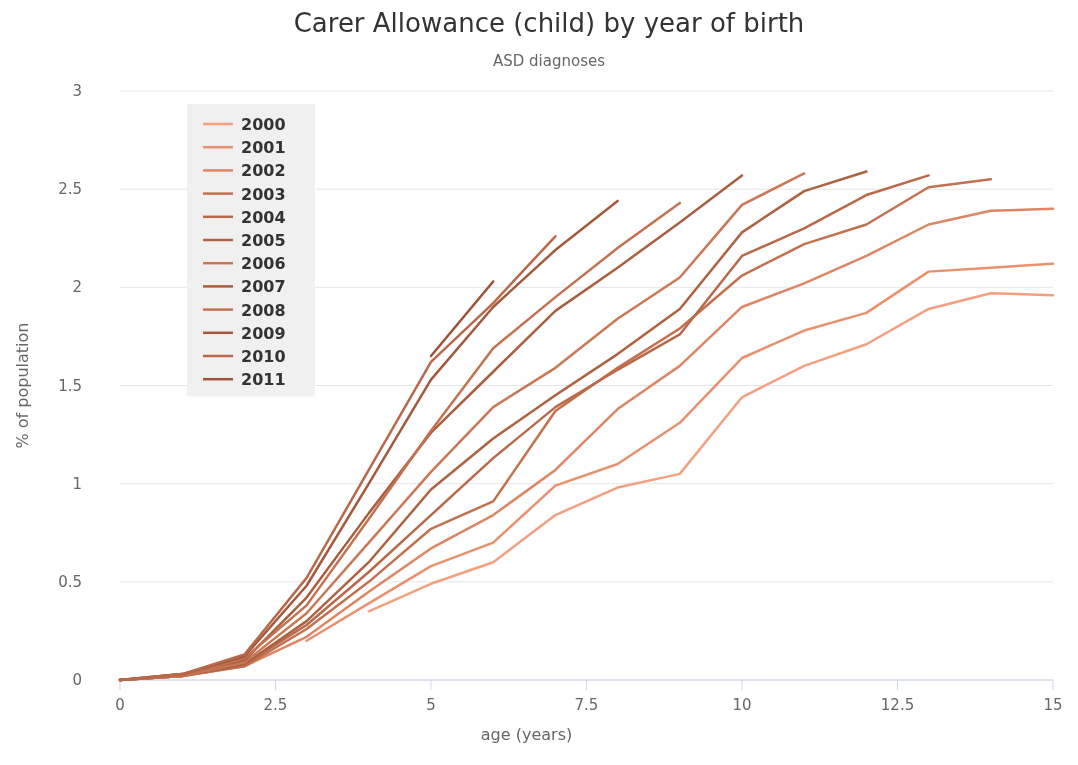 This screenshot has height=765, width=1078. Describe the element at coordinates (275, 705) in the screenshot. I see `x-tick-label: 2.5` at that location.